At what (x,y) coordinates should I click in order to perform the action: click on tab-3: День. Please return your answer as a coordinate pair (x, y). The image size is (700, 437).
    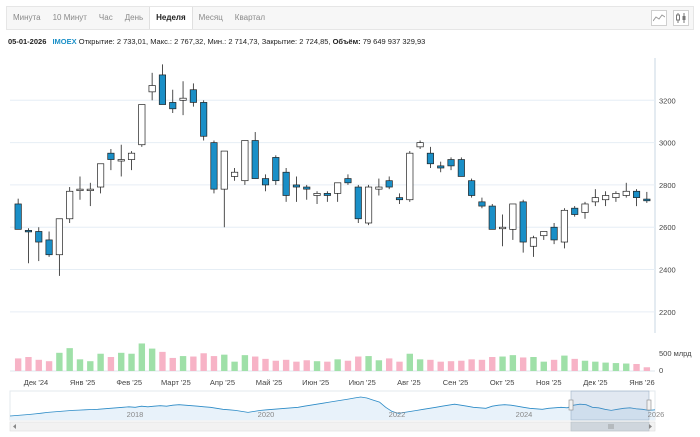
    Looking at the image, I should click on (134, 17).